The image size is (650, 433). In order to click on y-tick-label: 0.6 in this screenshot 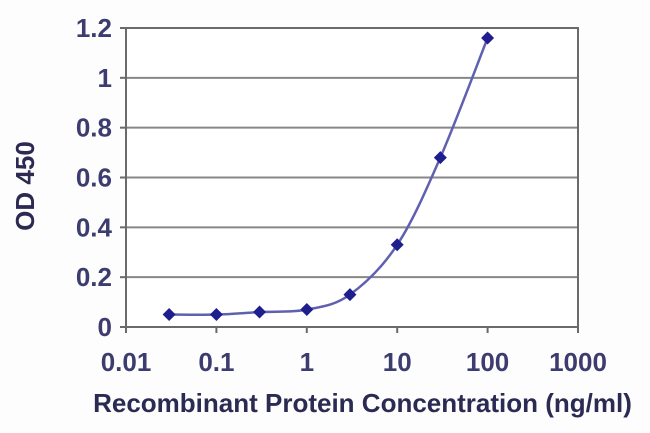, I will do `click(94, 178)`.